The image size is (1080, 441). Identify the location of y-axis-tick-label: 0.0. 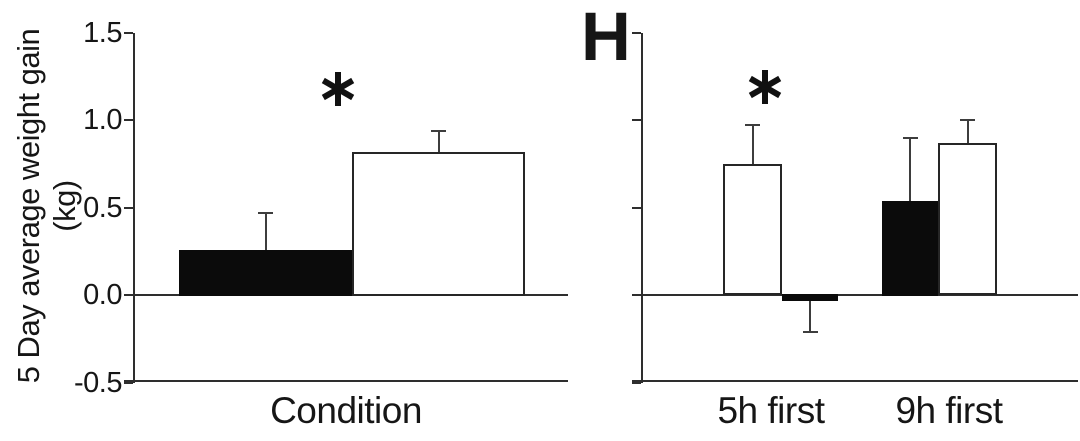
(102, 295).